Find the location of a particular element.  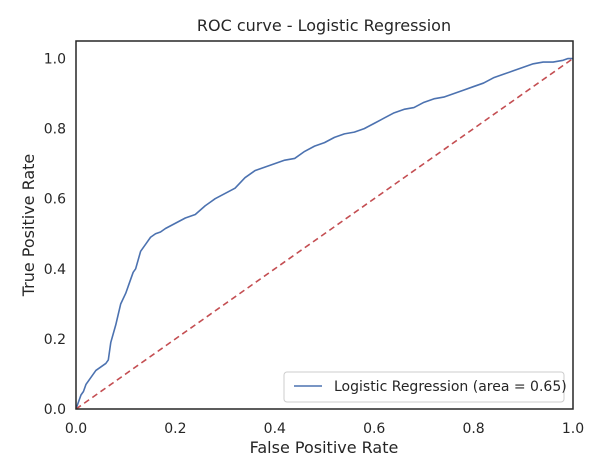

x-tick-label: 1.0 is located at coordinates (573, 429).